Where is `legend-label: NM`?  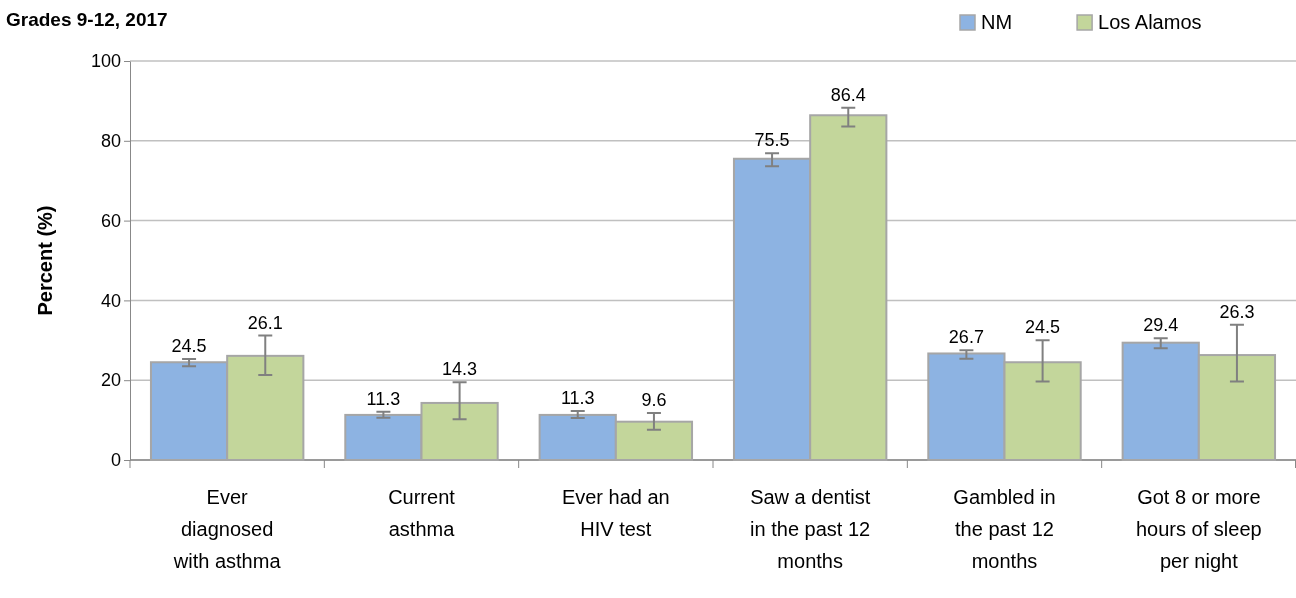 legend-label: NM is located at coordinates (997, 22).